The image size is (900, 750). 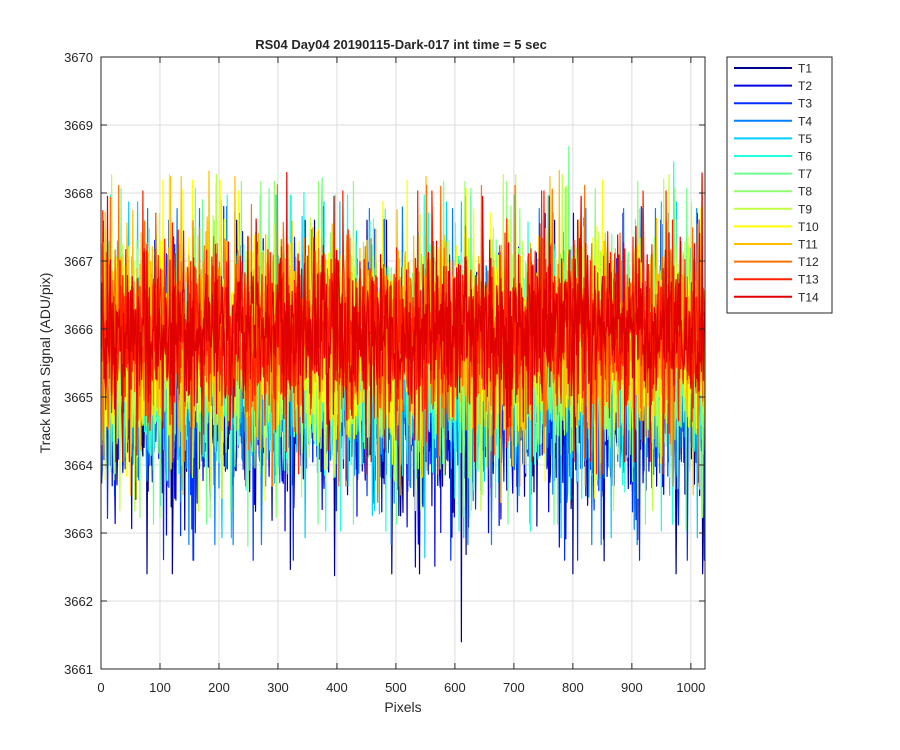 I want to click on x-tick-label: 900, so click(x=632, y=687).